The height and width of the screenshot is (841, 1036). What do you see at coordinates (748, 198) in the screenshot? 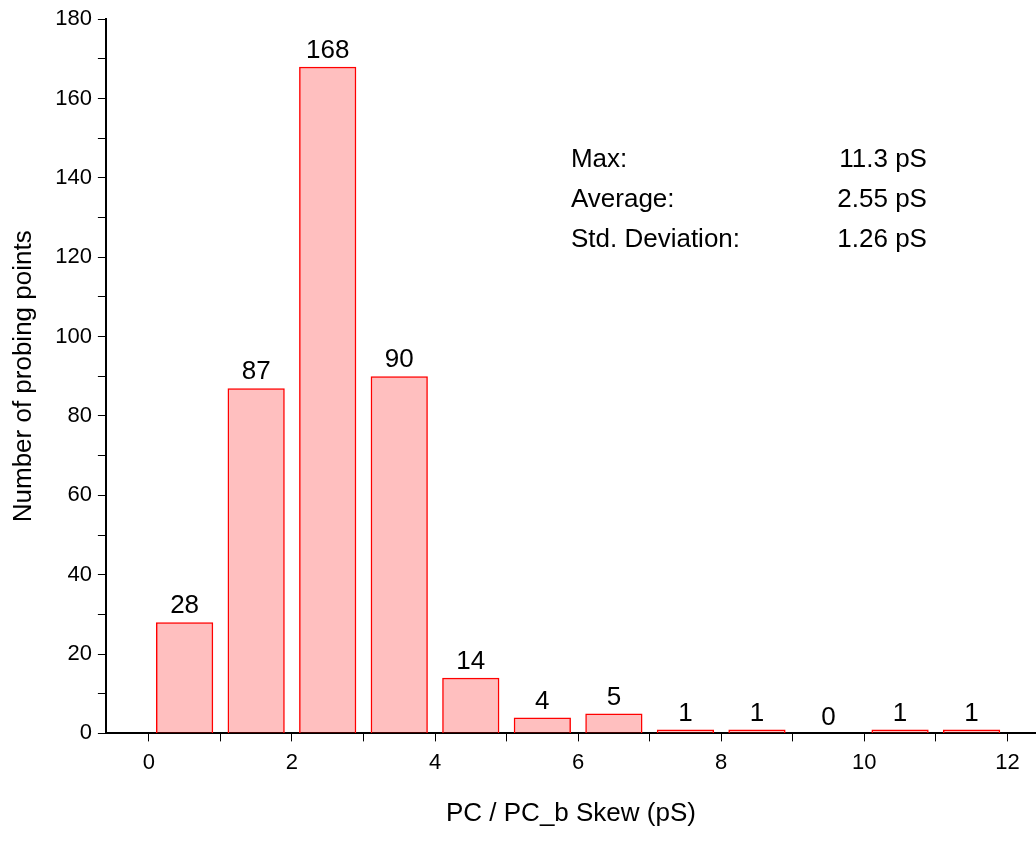
I see `text: Average: 2.55 pS` at bounding box center [748, 198].